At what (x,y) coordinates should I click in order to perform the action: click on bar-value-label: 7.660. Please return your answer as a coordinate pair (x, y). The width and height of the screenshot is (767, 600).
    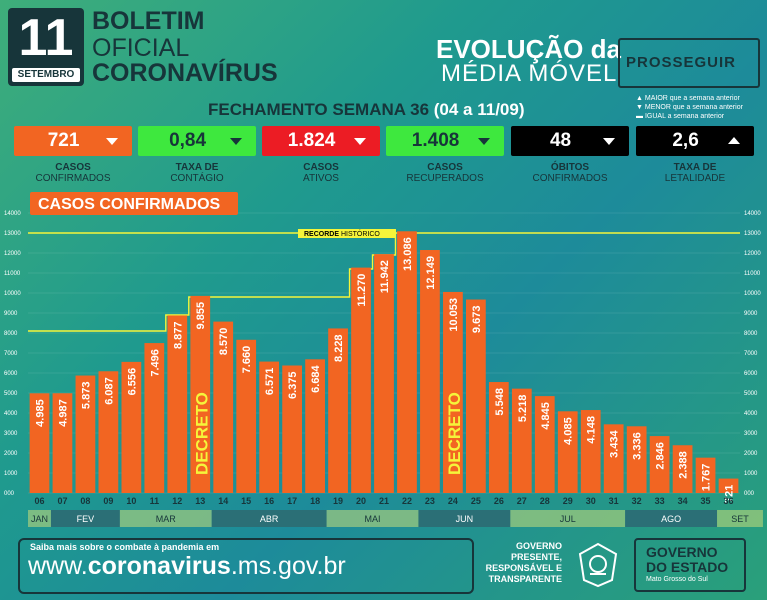
    Looking at the image, I should click on (247, 360).